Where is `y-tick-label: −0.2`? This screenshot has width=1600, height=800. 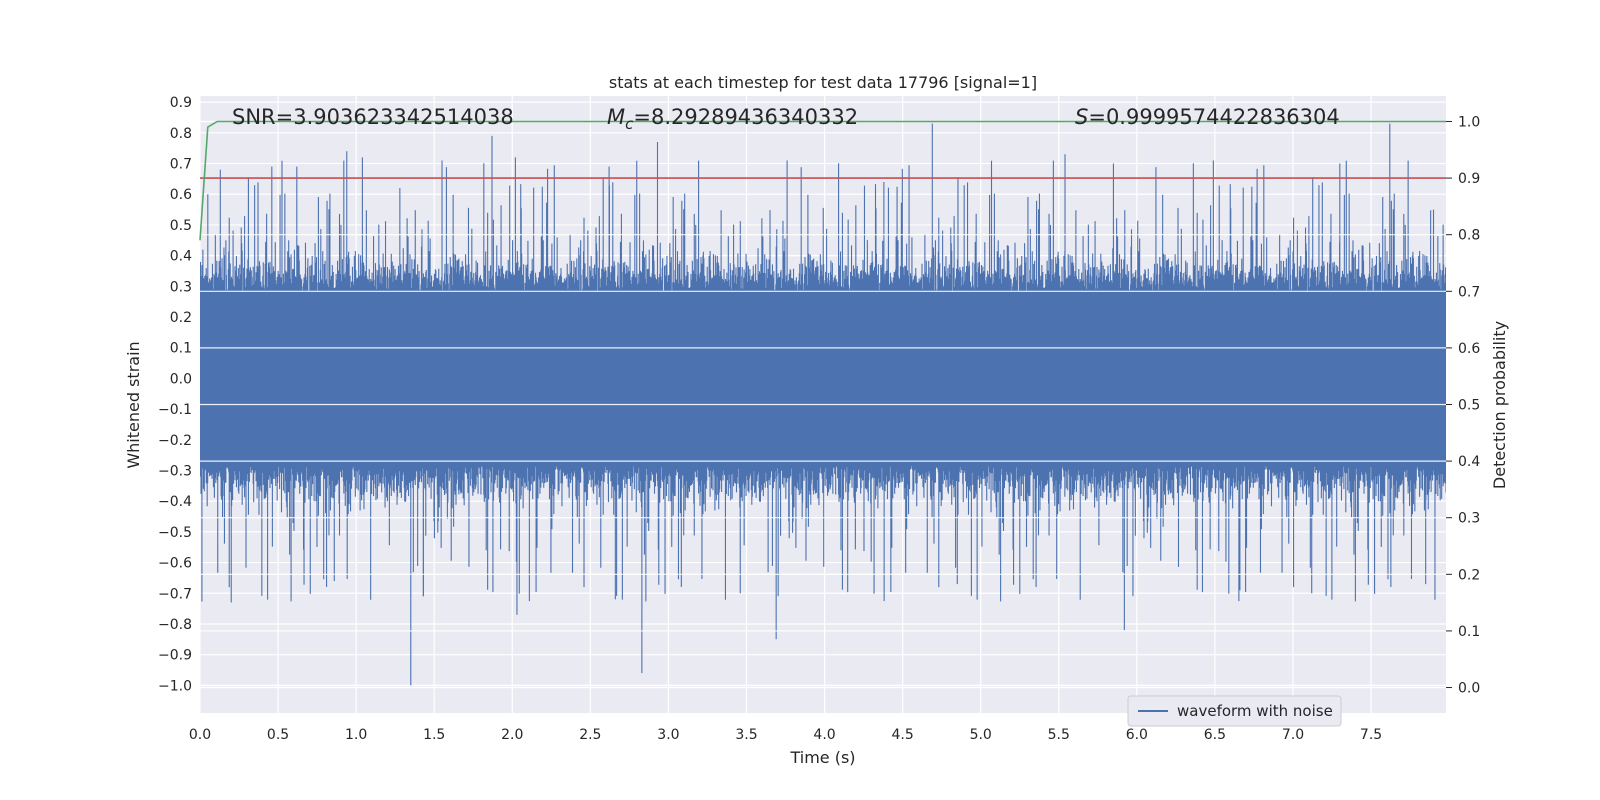 y-tick-label: −0.2 is located at coordinates (175, 441).